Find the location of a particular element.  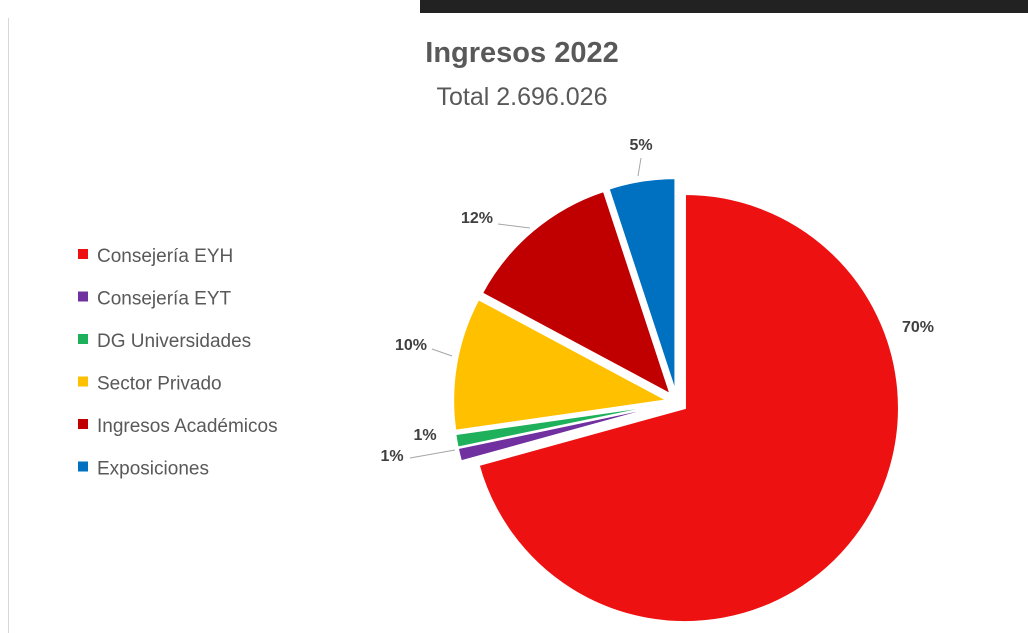

pie-slice-ingresos-academicos is located at coordinates (576, 293).